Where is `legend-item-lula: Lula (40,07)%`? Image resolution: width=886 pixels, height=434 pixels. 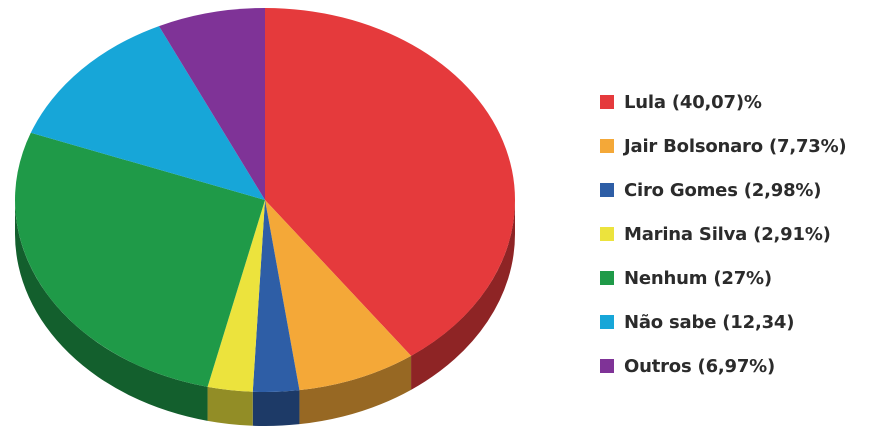 legend-item-lula: Lula (40,07)% is located at coordinates (723, 102).